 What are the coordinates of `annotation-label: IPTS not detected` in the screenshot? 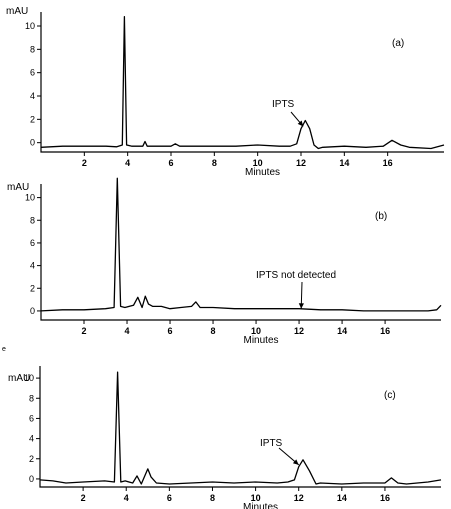 It's located at (296, 275).